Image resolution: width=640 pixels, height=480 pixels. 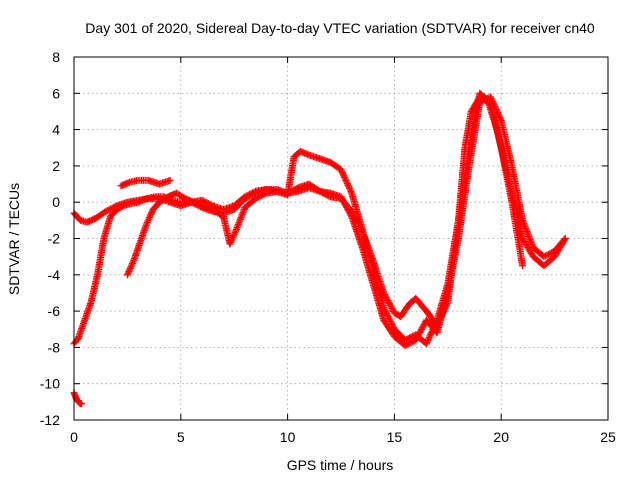 What do you see at coordinates (608, 437) in the screenshot?
I see `x-tick-label: 25` at bounding box center [608, 437].